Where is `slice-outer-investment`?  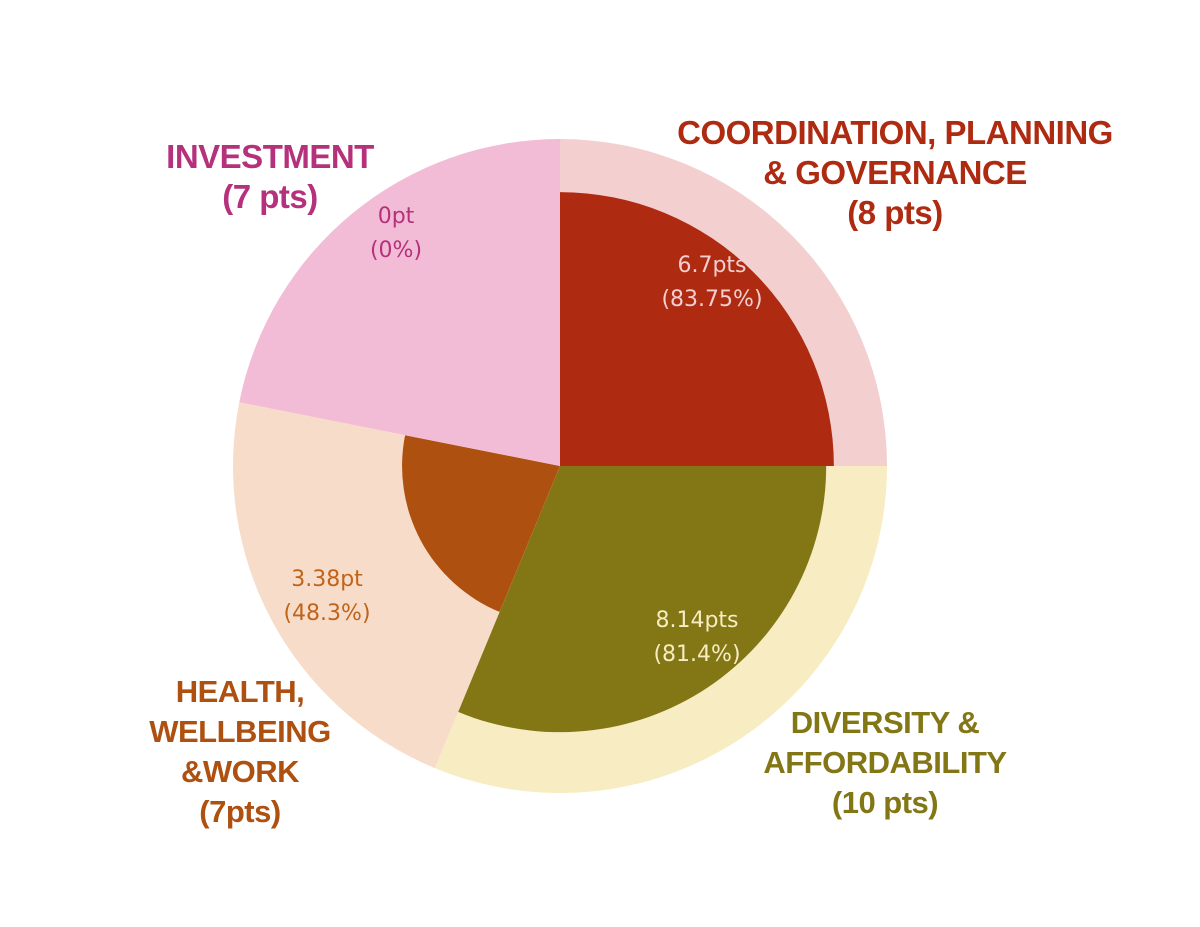
slice-outer-investment is located at coordinates (399, 302).